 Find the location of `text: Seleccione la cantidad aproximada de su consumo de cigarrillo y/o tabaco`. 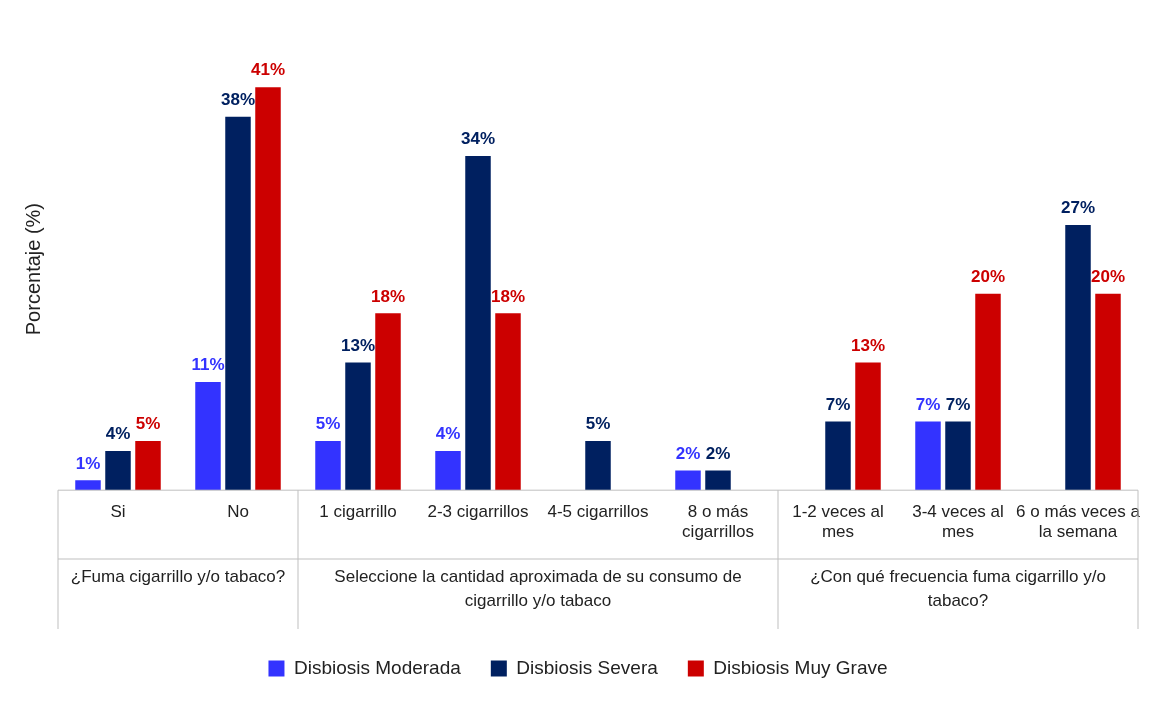

text: Seleccione la cantidad aproximada de su consumo de cigarrillo y/o tabaco is located at coordinates (538, 589).